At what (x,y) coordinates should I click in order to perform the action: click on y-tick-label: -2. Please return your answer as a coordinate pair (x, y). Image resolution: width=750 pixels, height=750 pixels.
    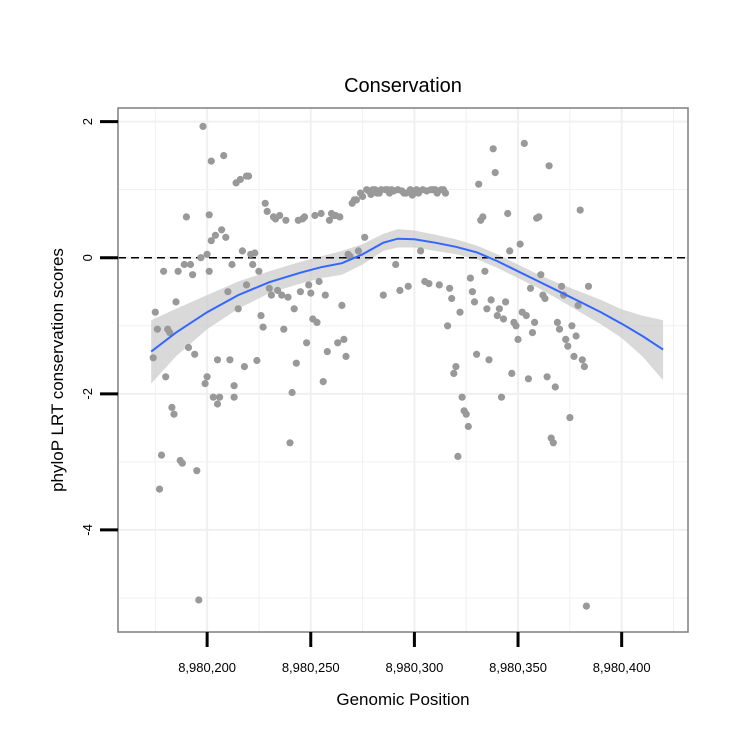
    Looking at the image, I should click on (87, 394).